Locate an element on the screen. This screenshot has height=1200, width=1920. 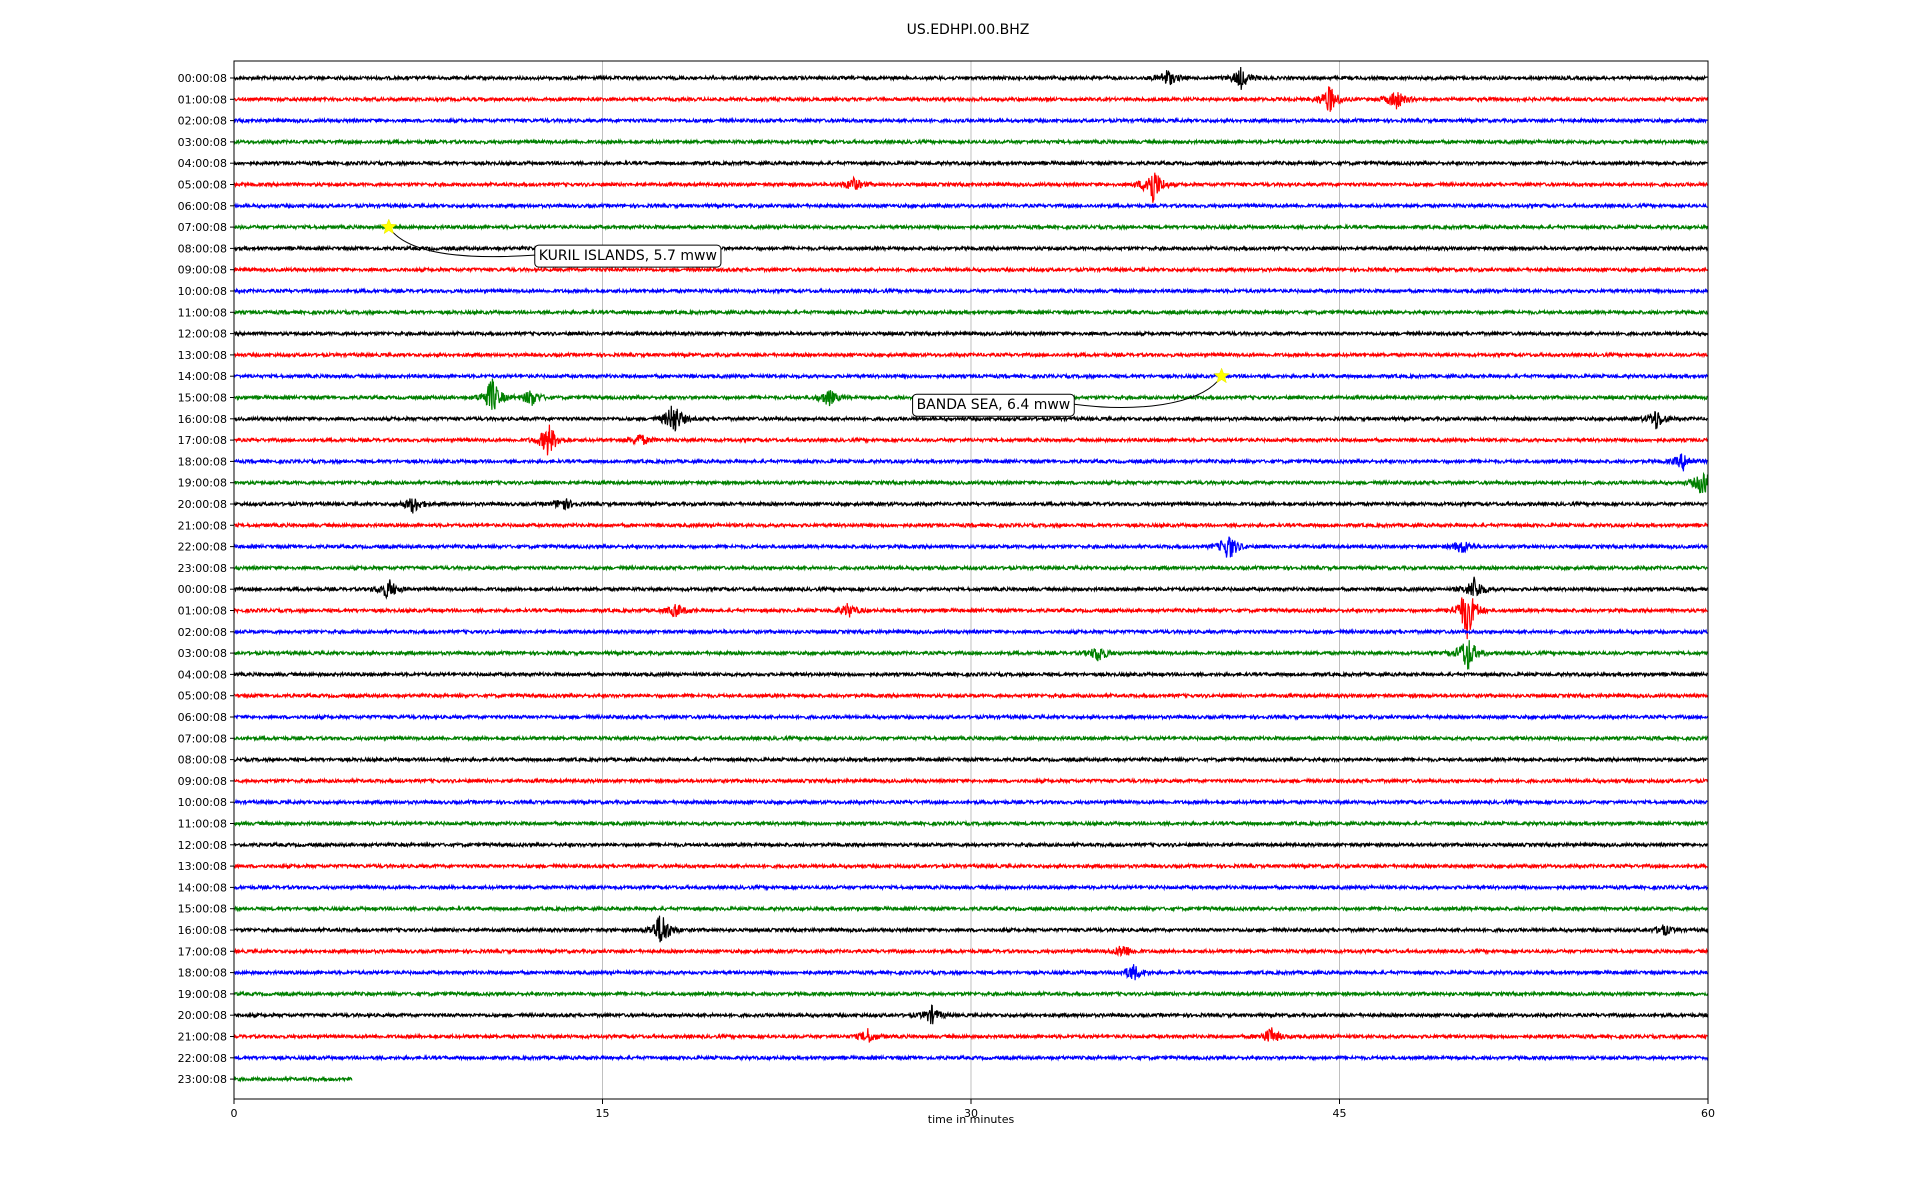
x-tick-label: 45 is located at coordinates (1340, 1113).